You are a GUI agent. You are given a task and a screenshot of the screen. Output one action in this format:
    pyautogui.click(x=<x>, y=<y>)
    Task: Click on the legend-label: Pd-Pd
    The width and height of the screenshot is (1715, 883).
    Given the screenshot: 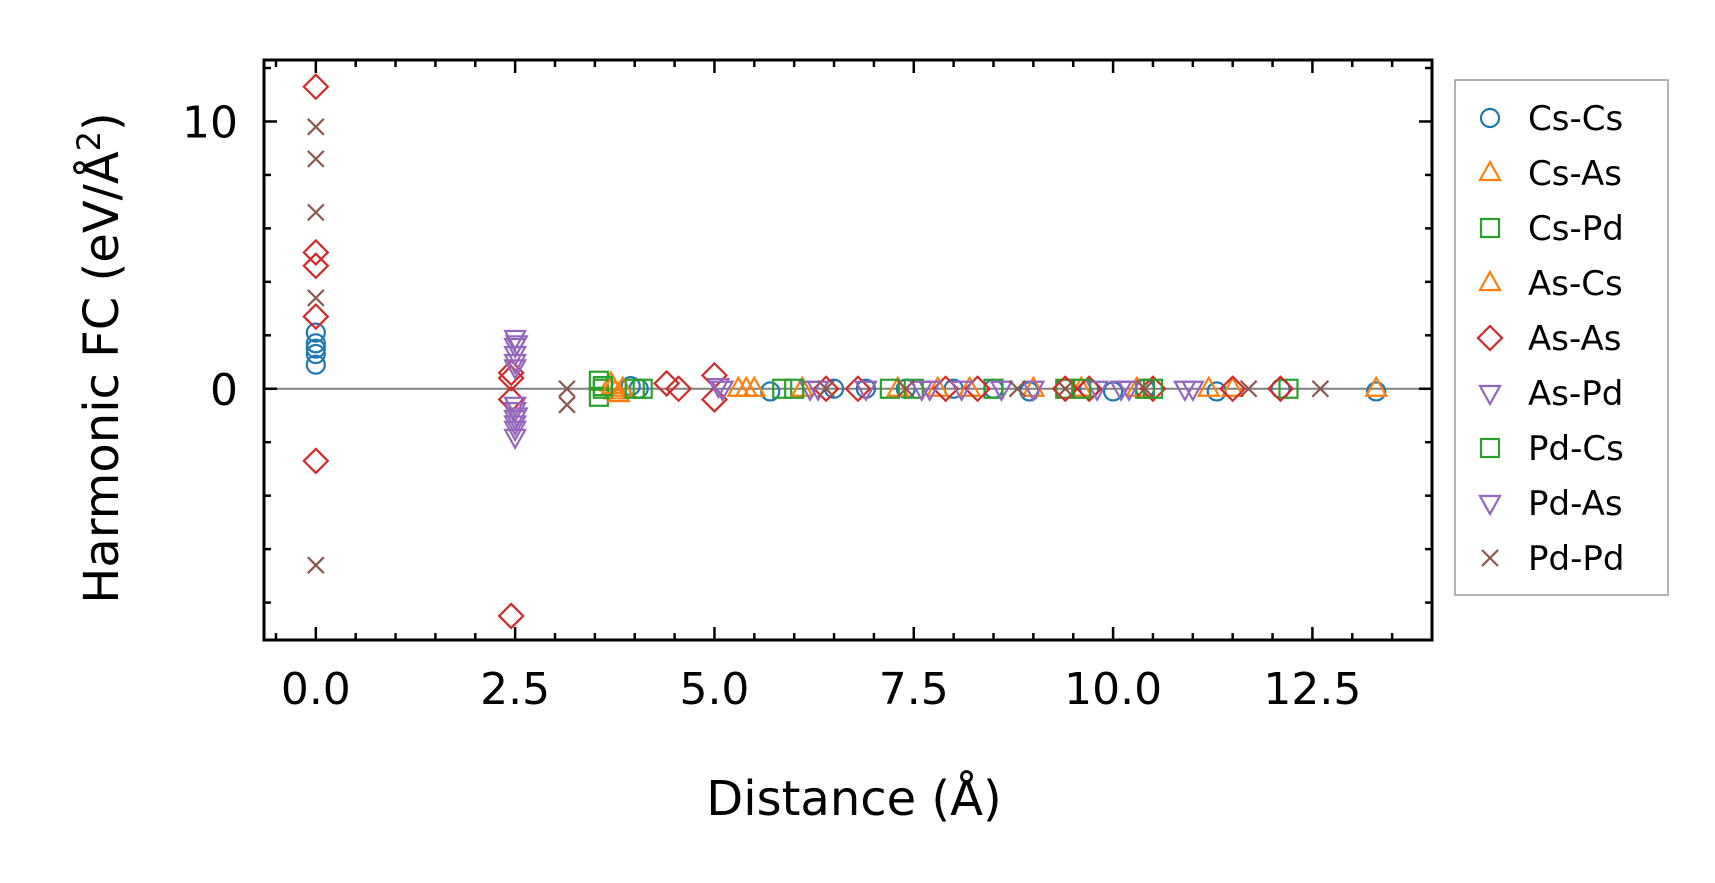 What is the action you would take?
    pyautogui.click(x=1576, y=559)
    